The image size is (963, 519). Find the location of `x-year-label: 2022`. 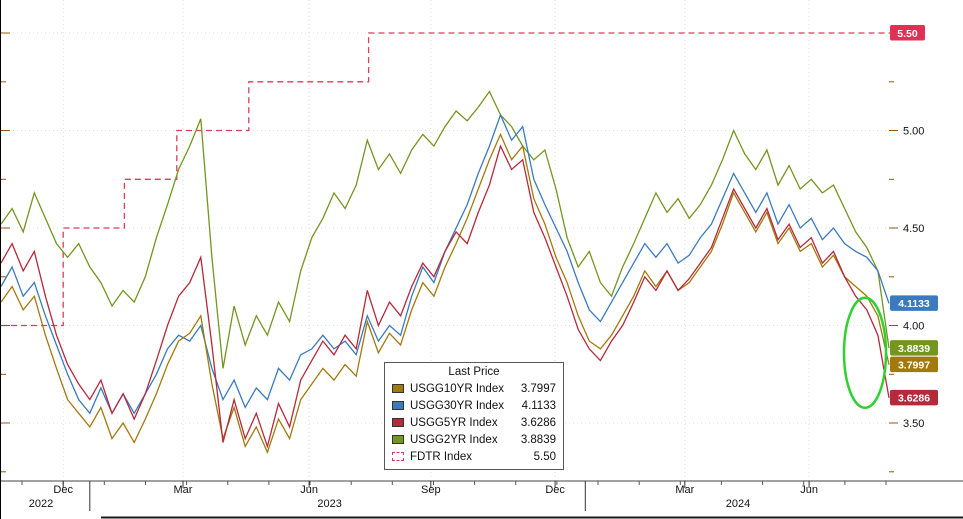

x-year-label: 2022 is located at coordinates (41, 504).